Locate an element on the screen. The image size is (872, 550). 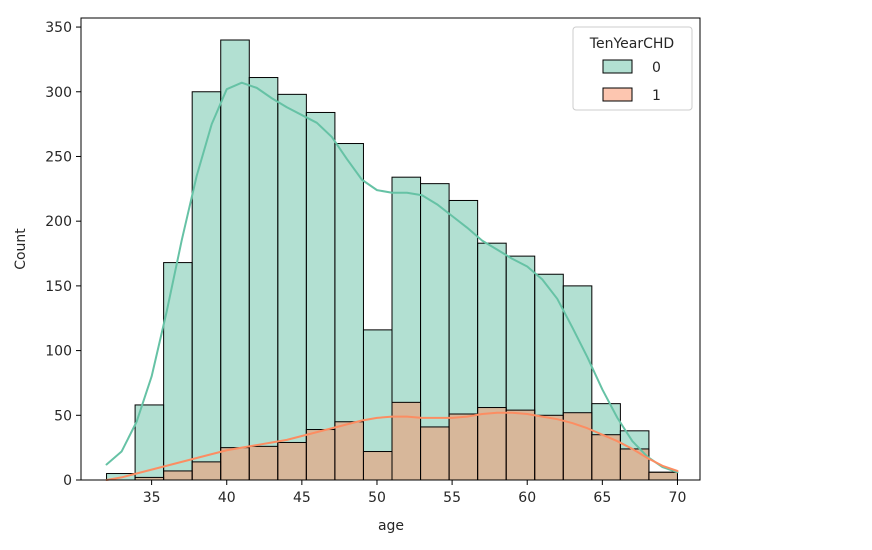
y-tick-label-100: 100 is located at coordinates (58, 352).